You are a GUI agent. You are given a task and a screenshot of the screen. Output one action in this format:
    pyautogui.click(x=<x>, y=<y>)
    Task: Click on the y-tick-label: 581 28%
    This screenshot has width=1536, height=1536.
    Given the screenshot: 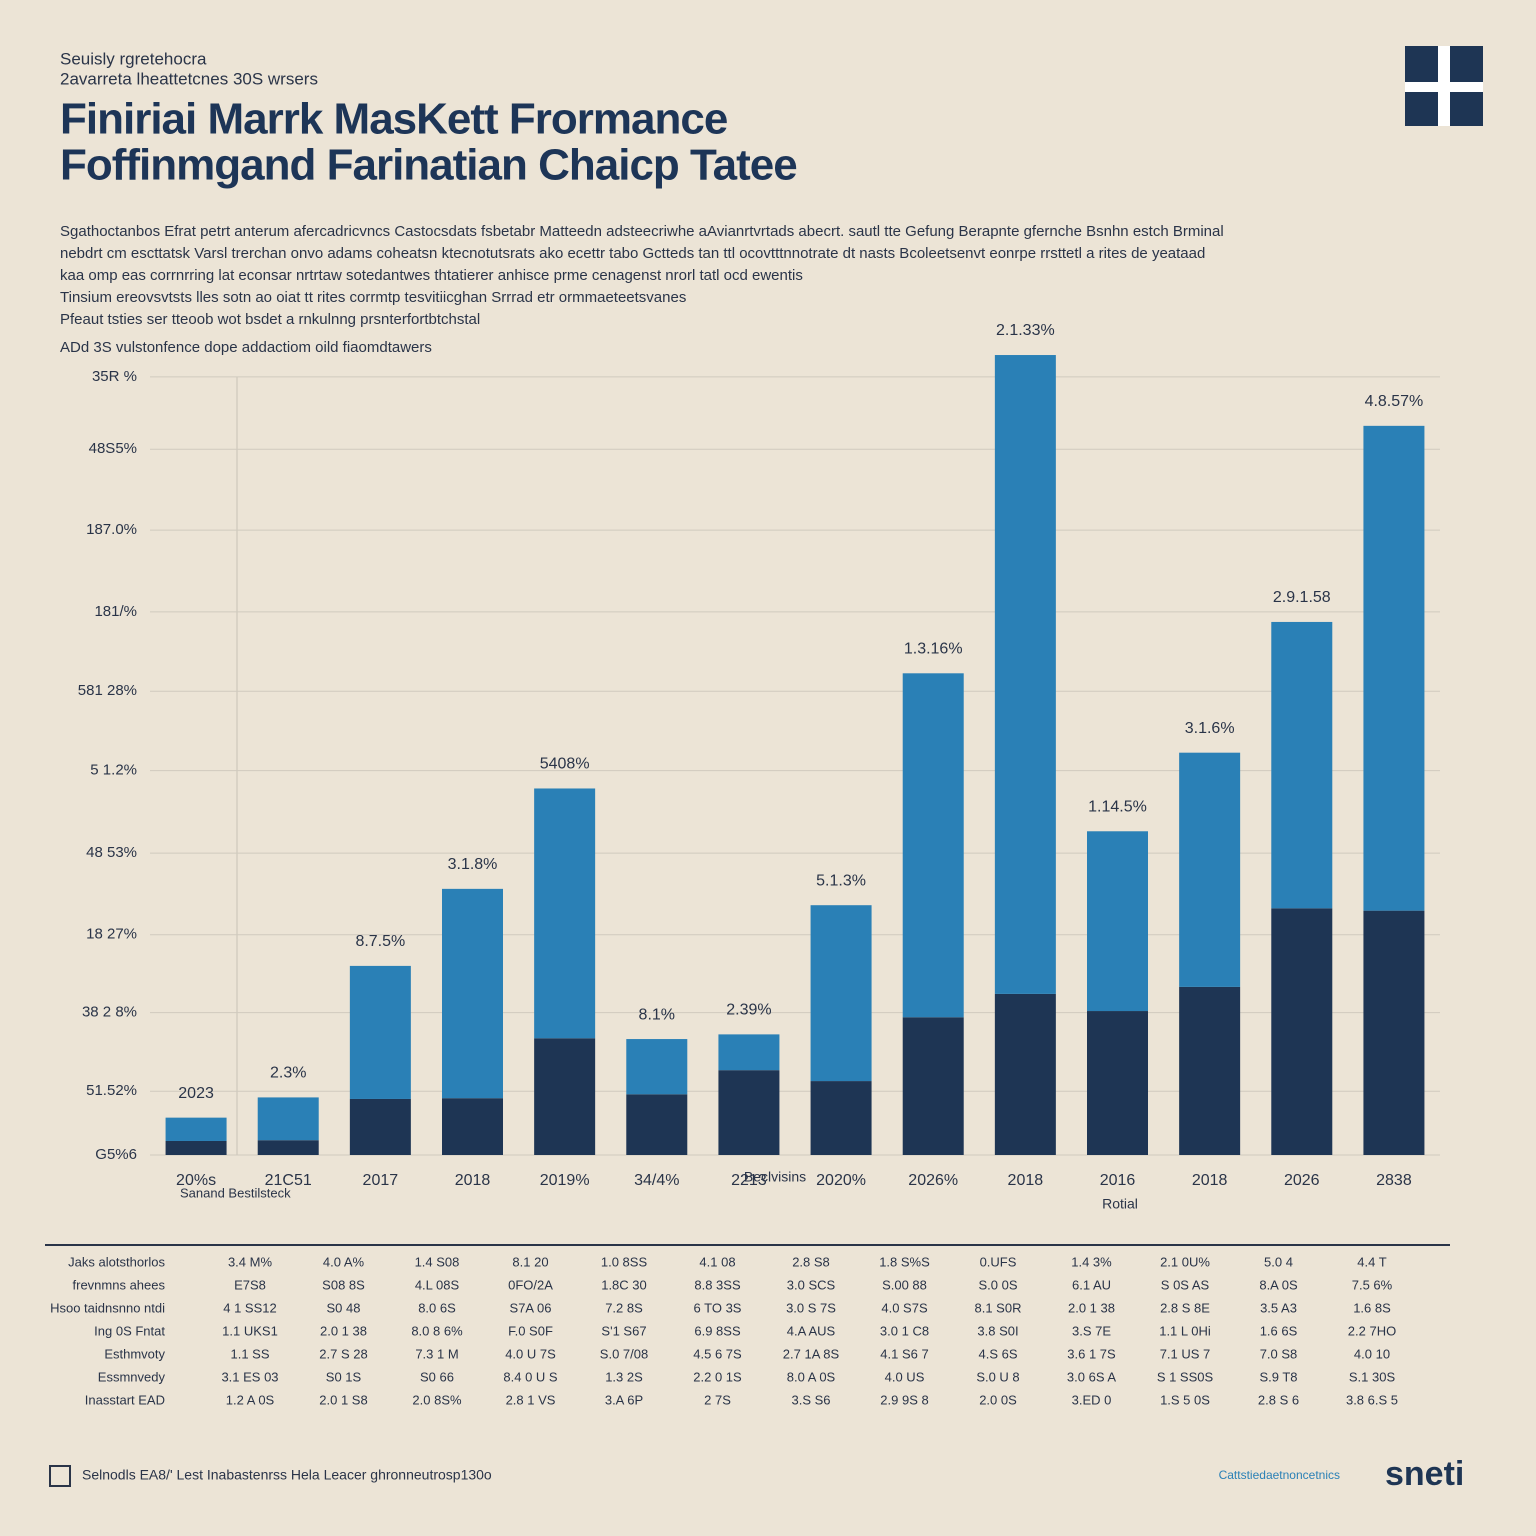 What is the action you would take?
    pyautogui.click(x=107, y=690)
    